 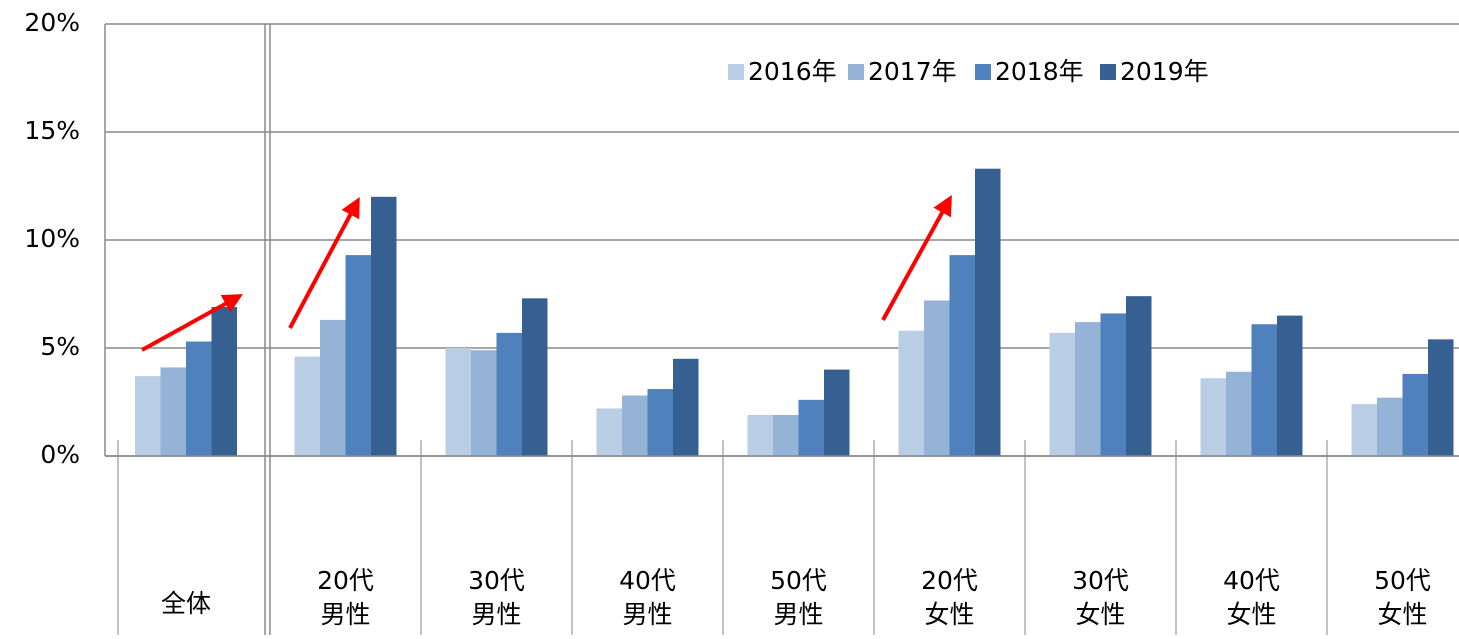 I want to click on legend-label: 2017年, so click(x=912, y=71).